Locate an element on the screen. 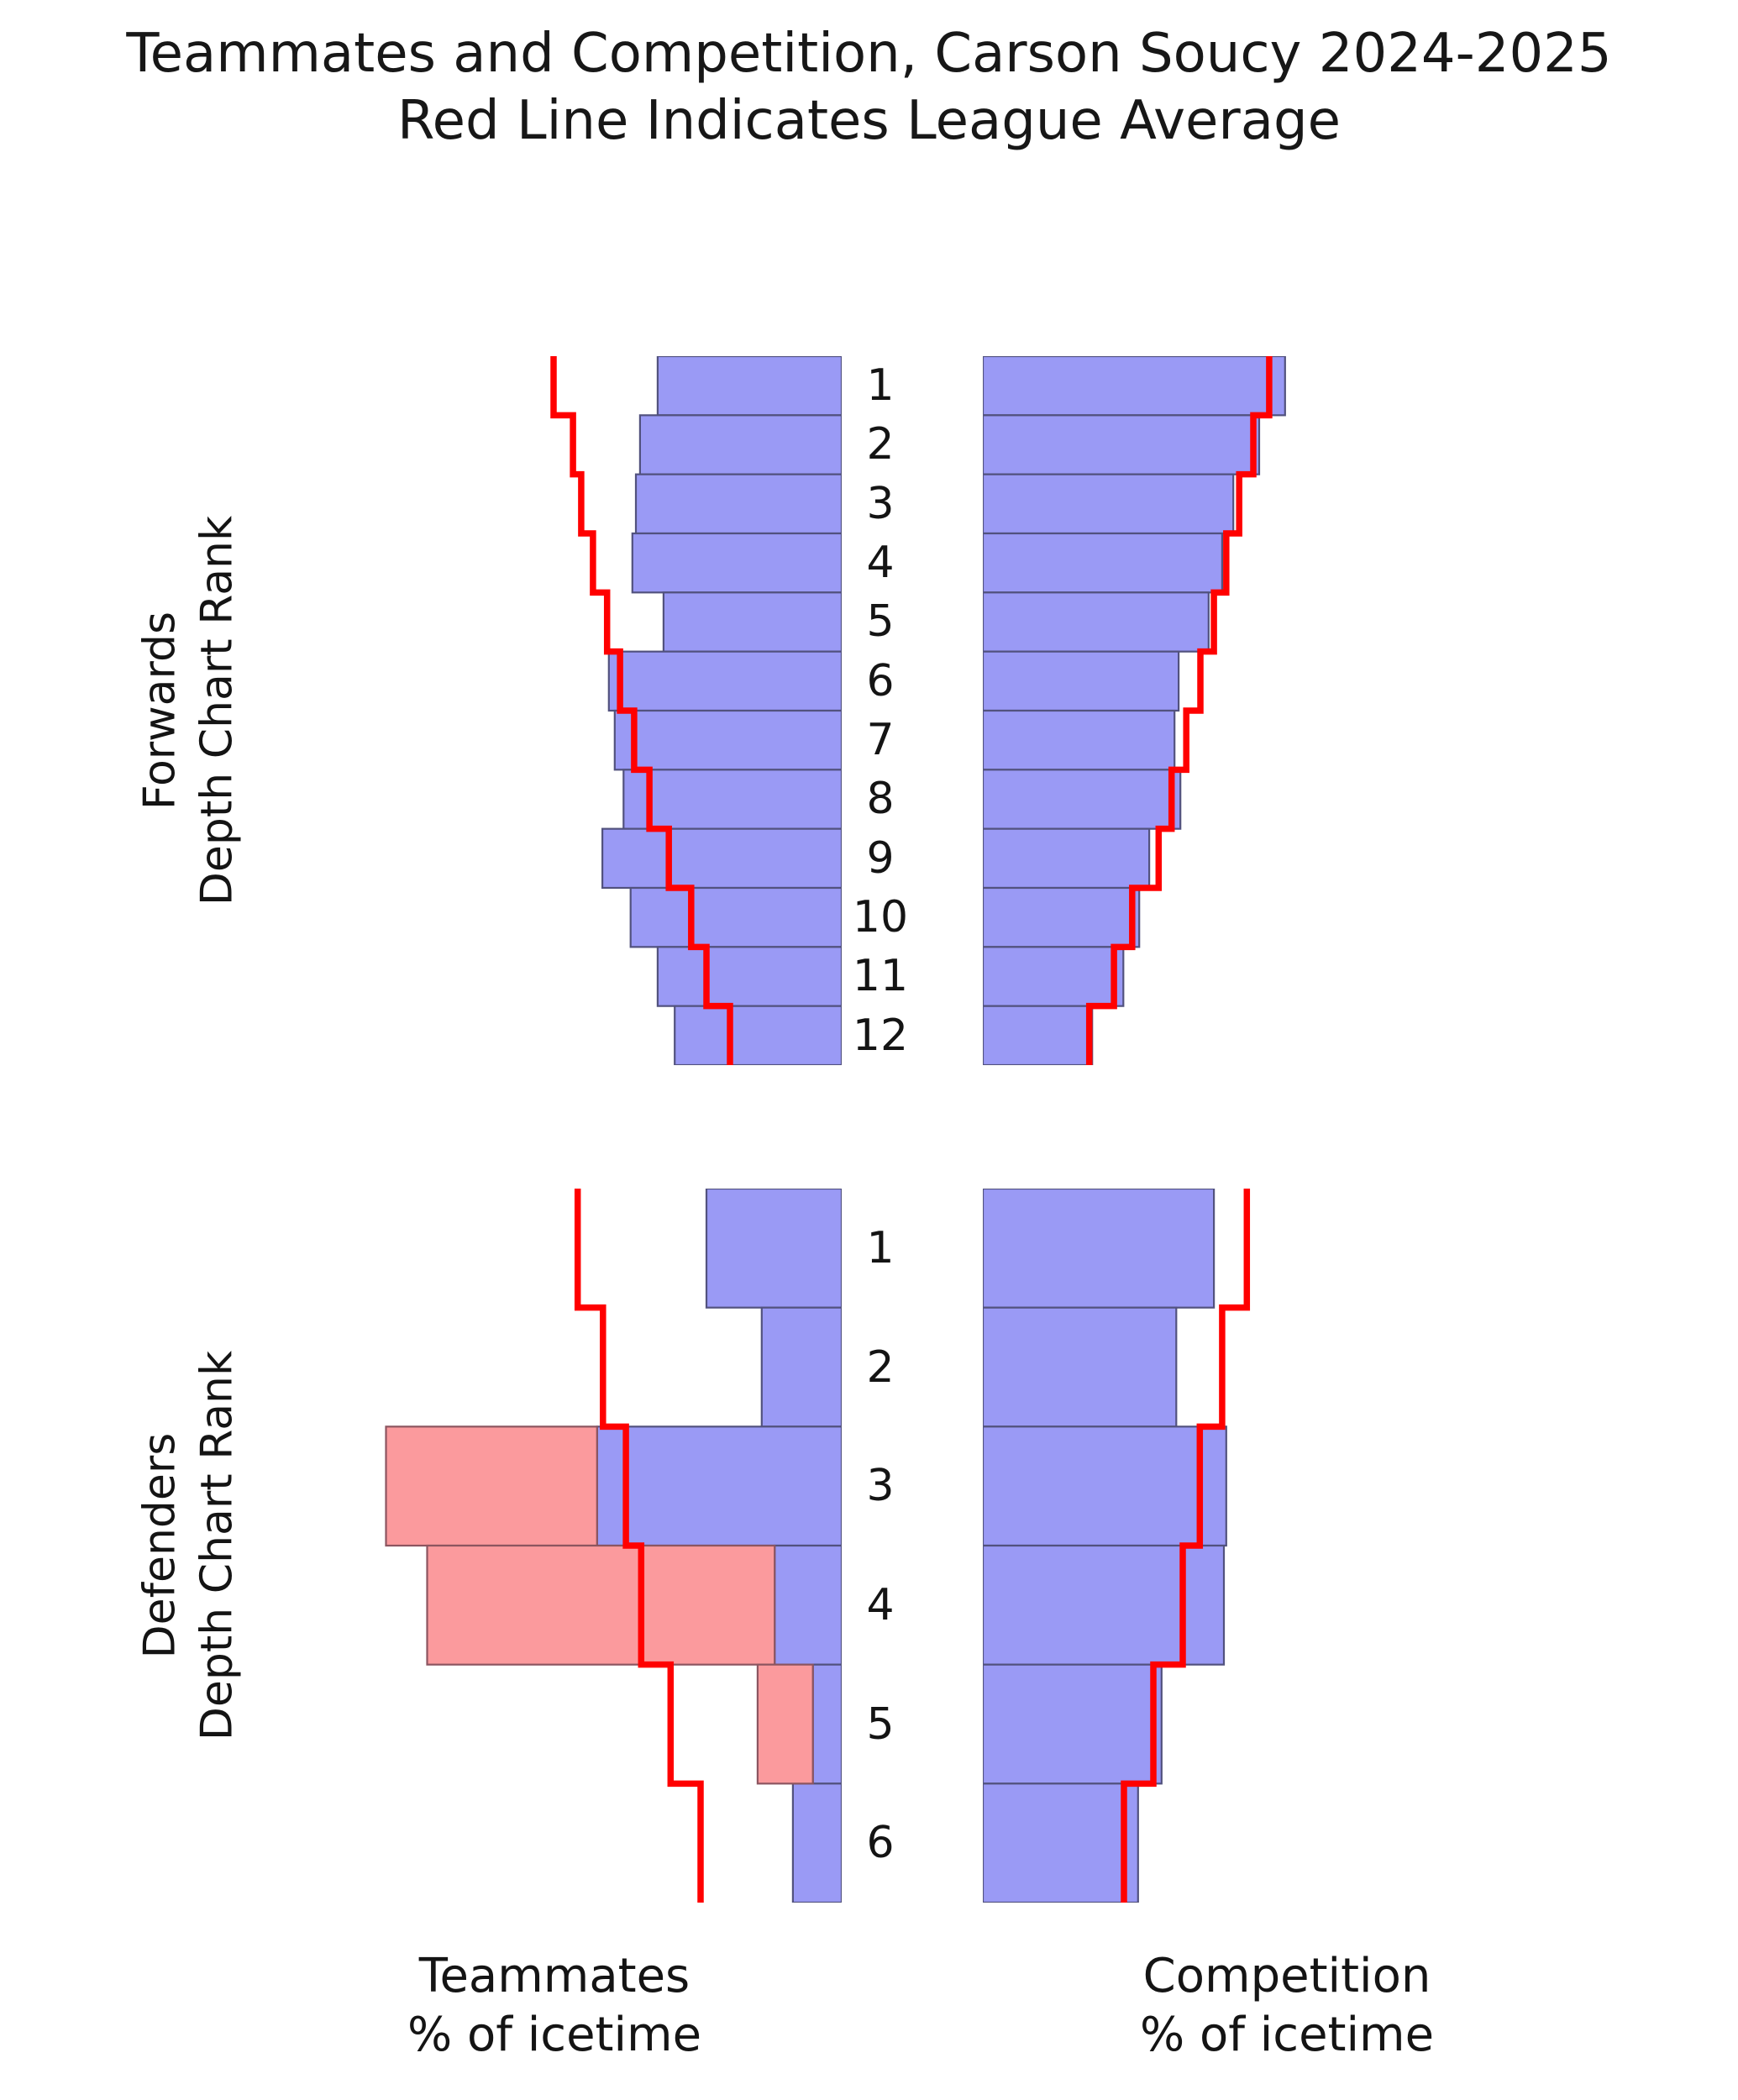 The width and height of the screenshot is (1738, 2100). rank-label-defenders-5: 5 is located at coordinates (881, 1724).